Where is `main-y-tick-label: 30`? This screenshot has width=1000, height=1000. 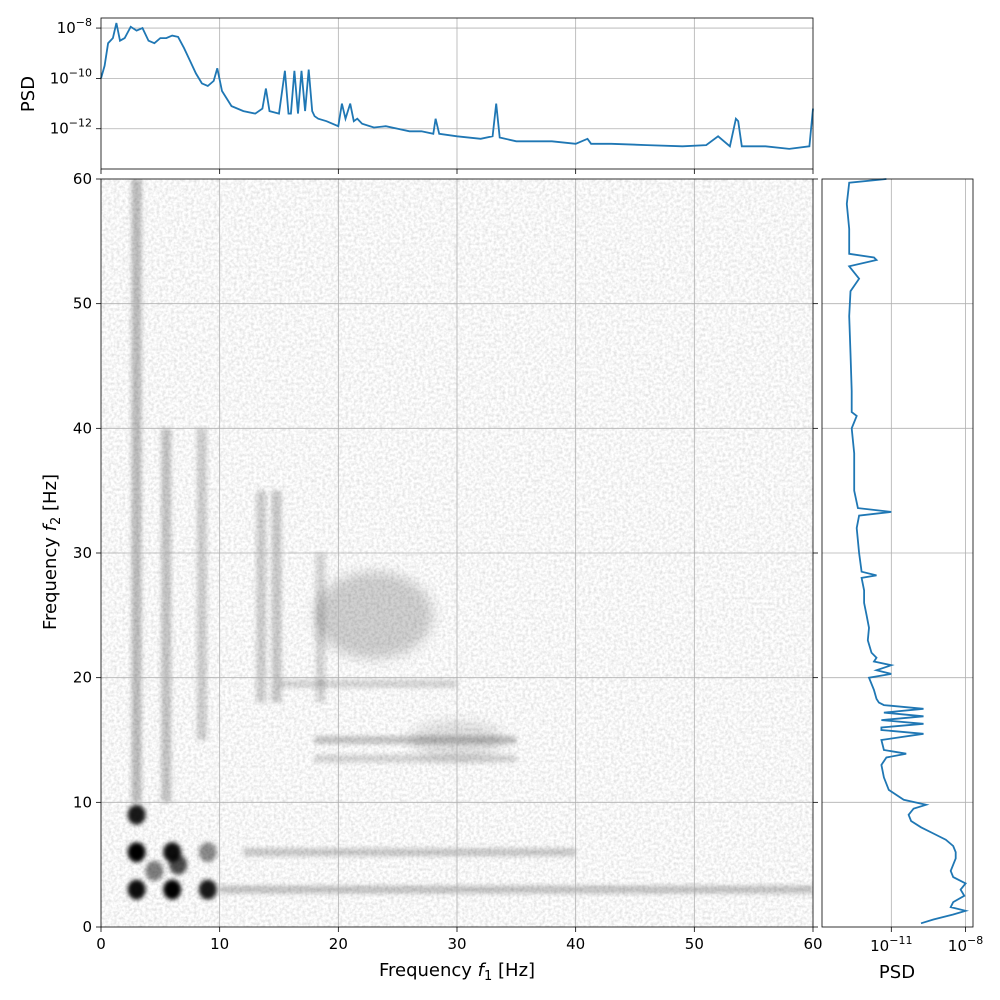
main-y-tick-label: 30 is located at coordinates (82, 553).